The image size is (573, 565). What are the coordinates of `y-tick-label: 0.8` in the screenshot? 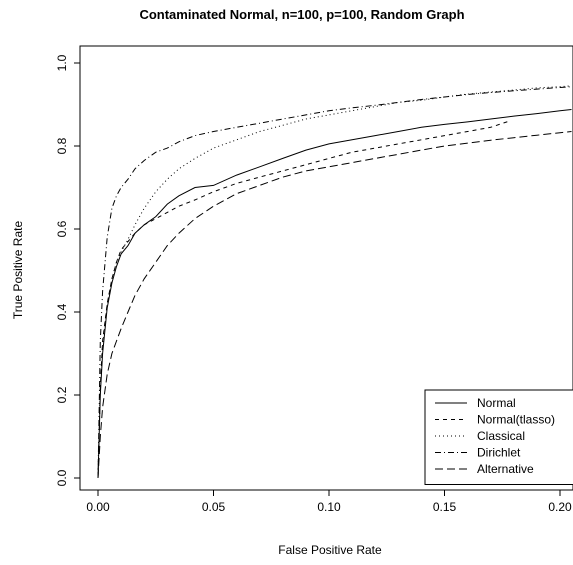 It's located at (62, 145).